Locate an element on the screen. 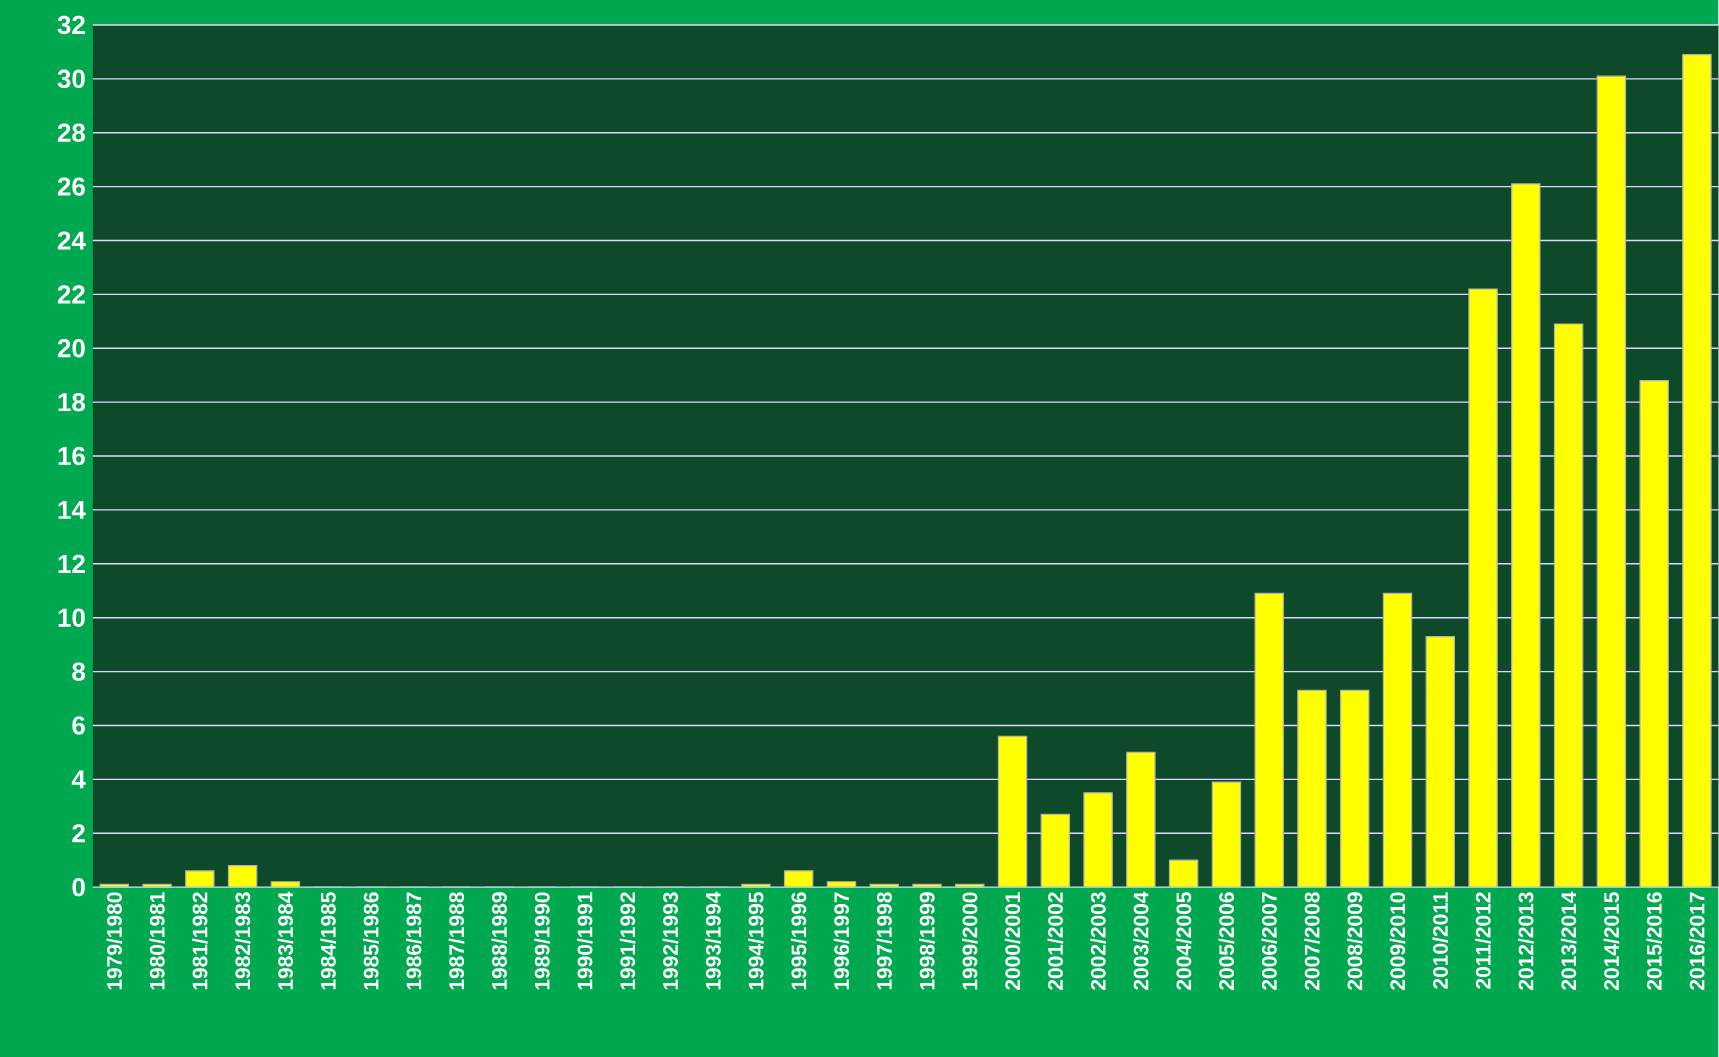 The height and width of the screenshot is (1057, 1719). x-tick-label: 1994/1995 is located at coordinates (756, 941).